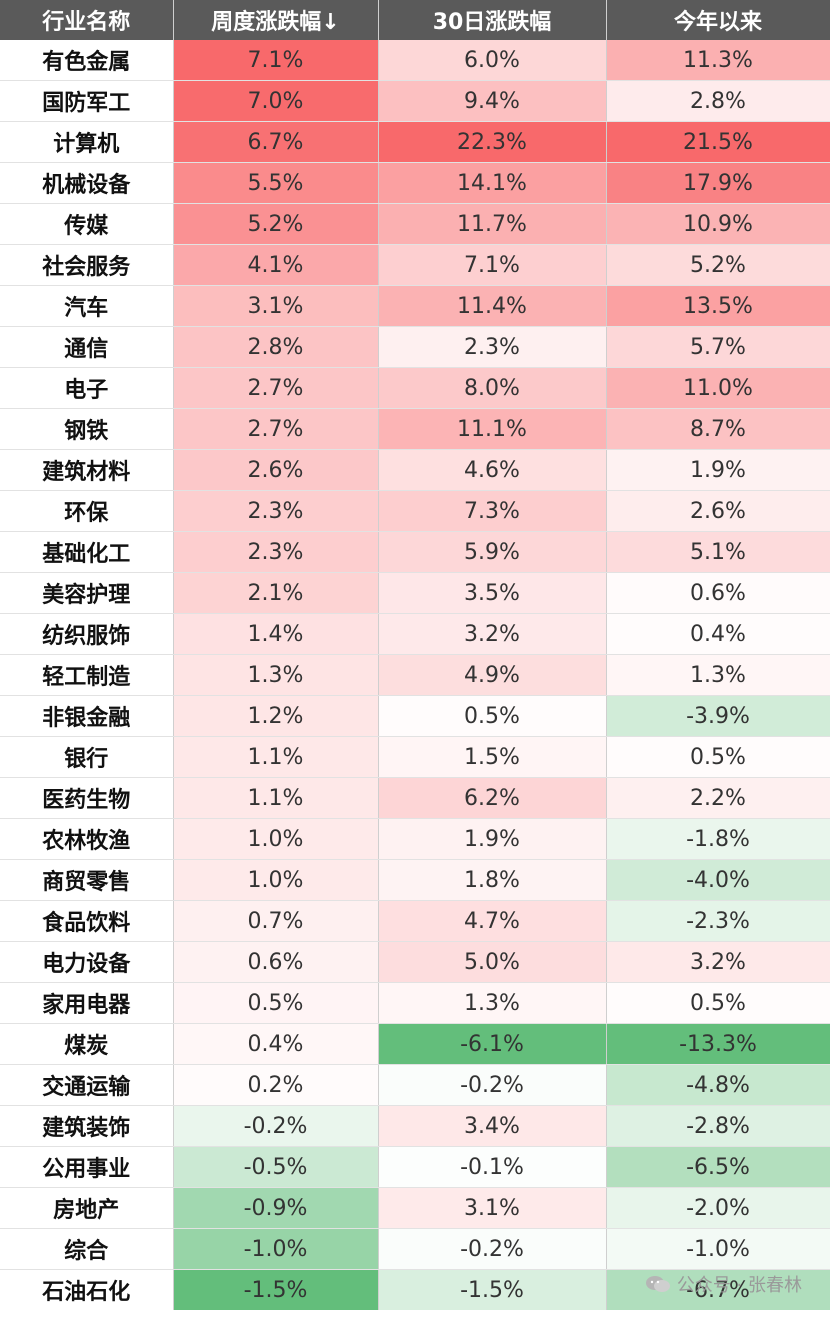 This screenshot has width=830, height=1321. Describe the element at coordinates (718, 1167) in the screenshot. I see `ytd-change-cell: -6.5%` at that location.